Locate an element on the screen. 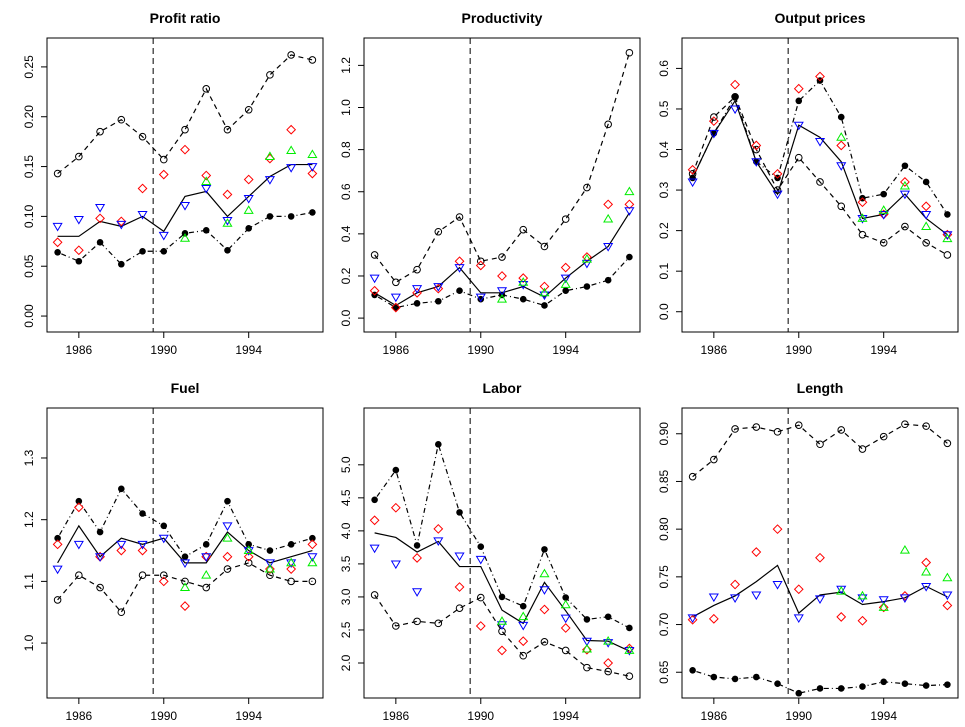 The width and height of the screenshot is (965, 727). y-tick-label: 0.70 is located at coordinates (664, 625).